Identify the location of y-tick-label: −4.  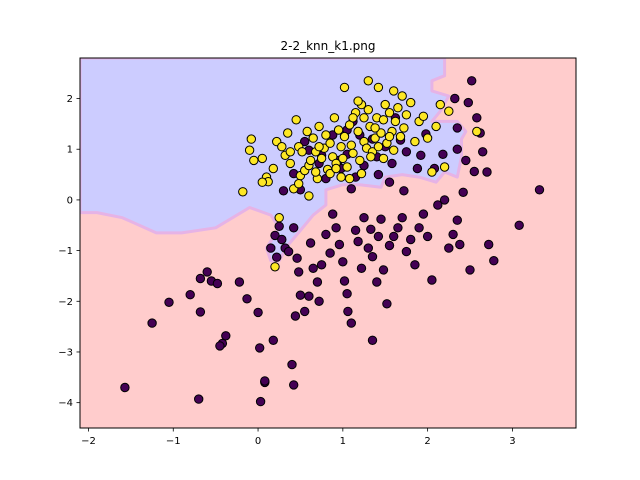
(65, 403).